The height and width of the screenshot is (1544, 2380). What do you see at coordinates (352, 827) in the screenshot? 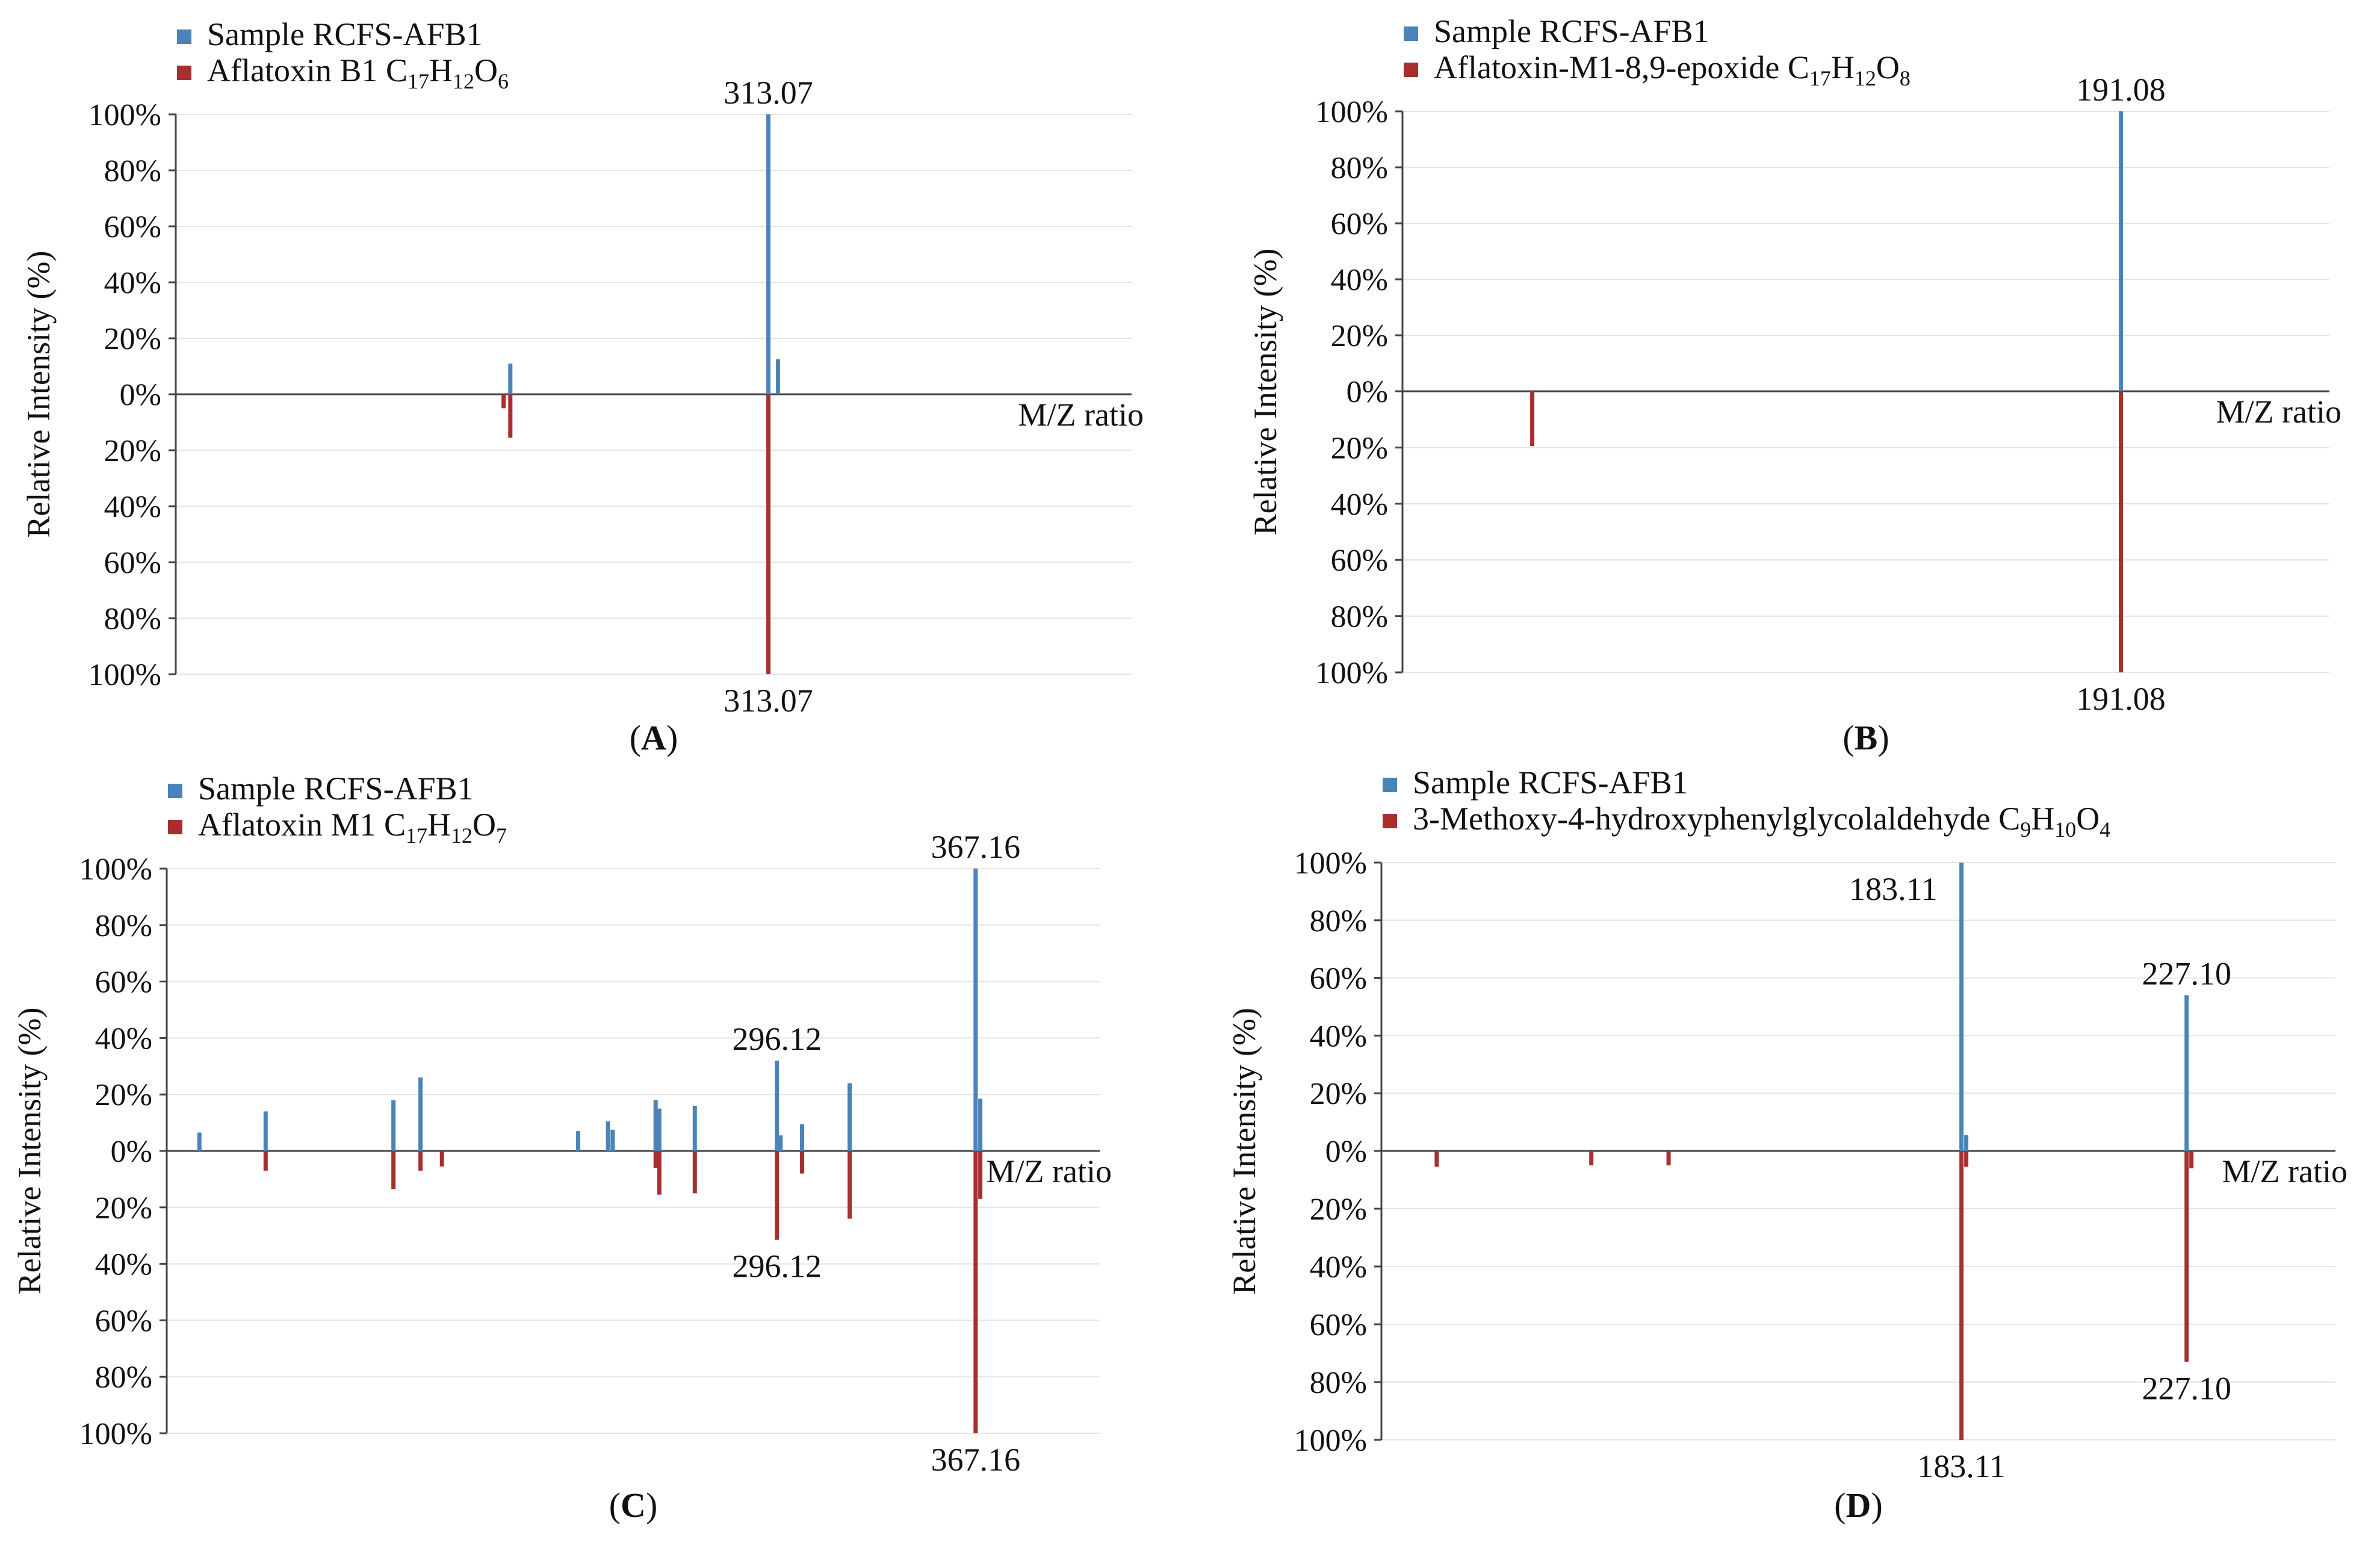
I see `legend-entry: Aflatoxin M1 C17H12O7` at bounding box center [352, 827].